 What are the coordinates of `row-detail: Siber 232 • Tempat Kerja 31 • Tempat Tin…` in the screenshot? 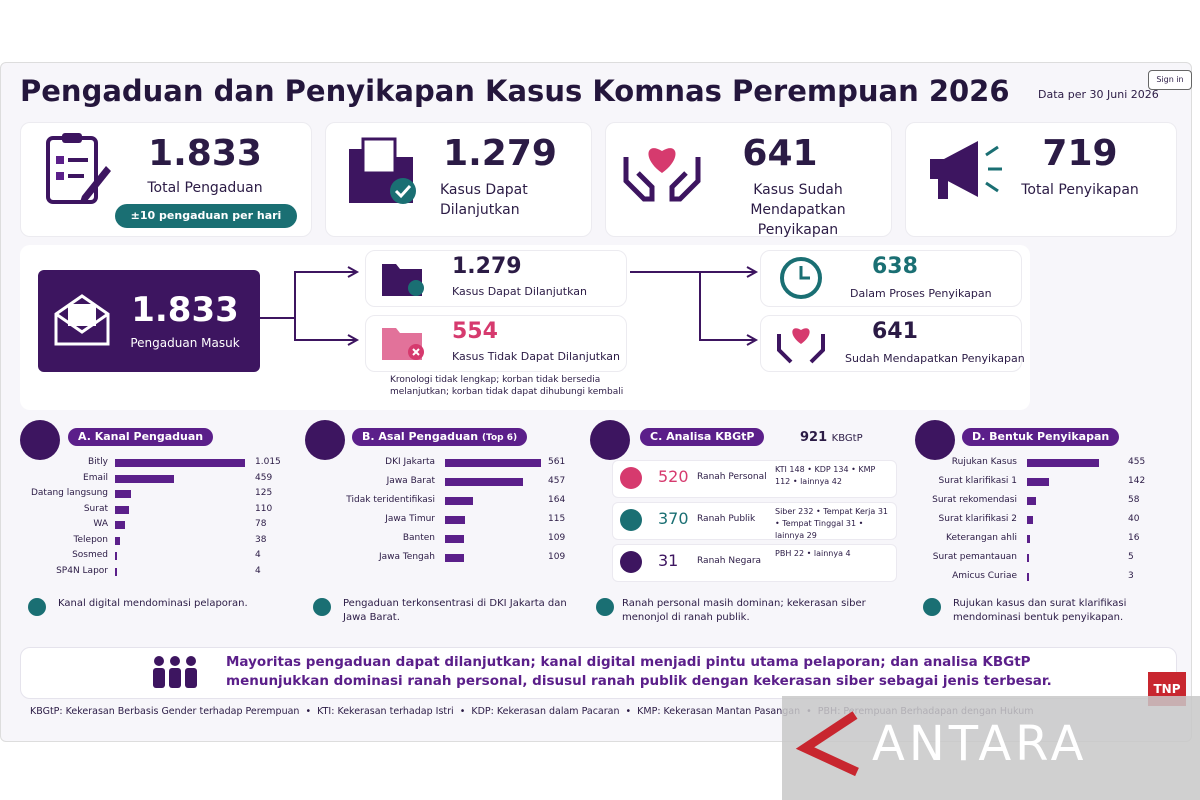 It's located at (832, 523).